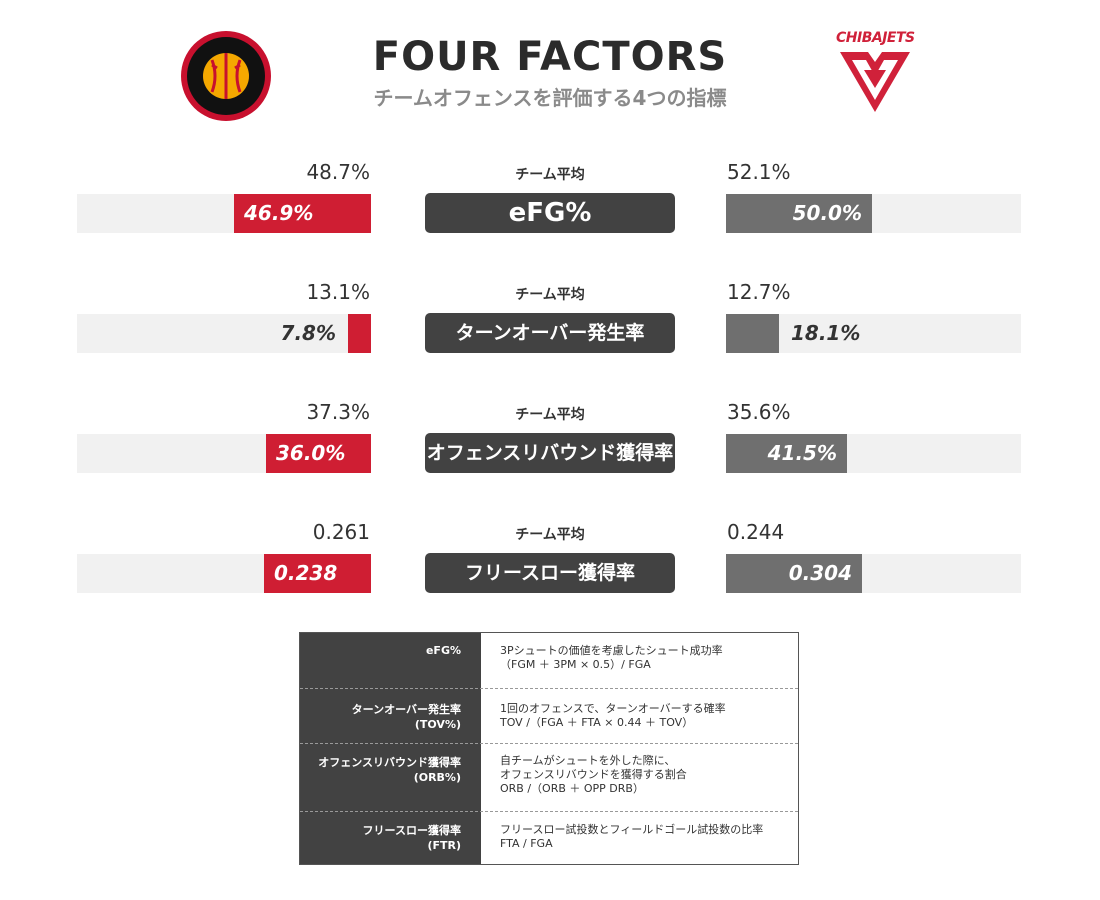  Describe the element at coordinates (759, 292) in the screenshot. I see `right-team-average: 12.7%` at that location.